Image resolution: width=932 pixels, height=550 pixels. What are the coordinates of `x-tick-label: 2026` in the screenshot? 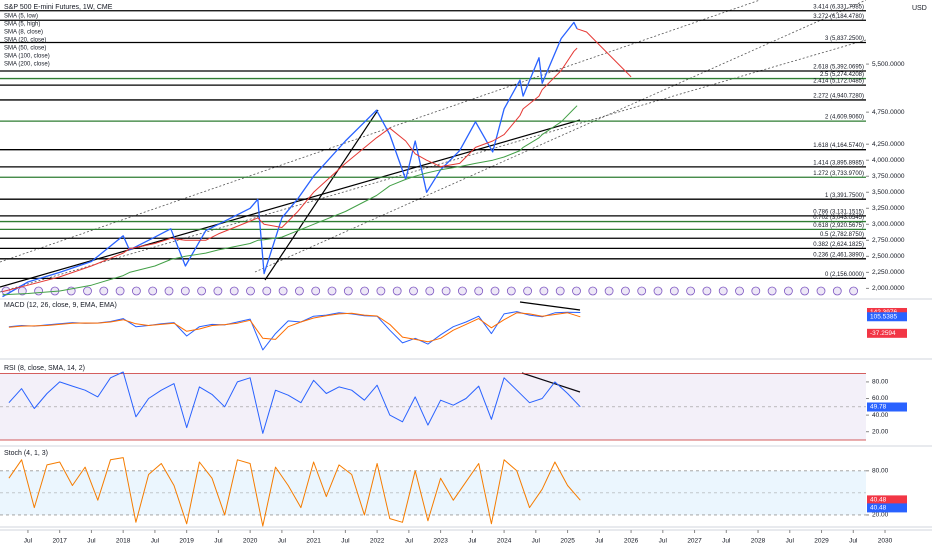 It's located at (631, 541).